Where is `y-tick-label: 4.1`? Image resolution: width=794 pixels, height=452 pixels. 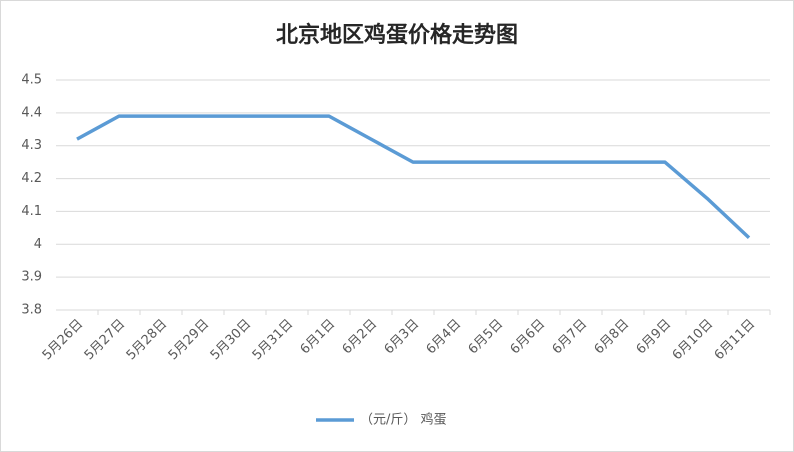 y-tick-label: 4.1 is located at coordinates (31, 211).